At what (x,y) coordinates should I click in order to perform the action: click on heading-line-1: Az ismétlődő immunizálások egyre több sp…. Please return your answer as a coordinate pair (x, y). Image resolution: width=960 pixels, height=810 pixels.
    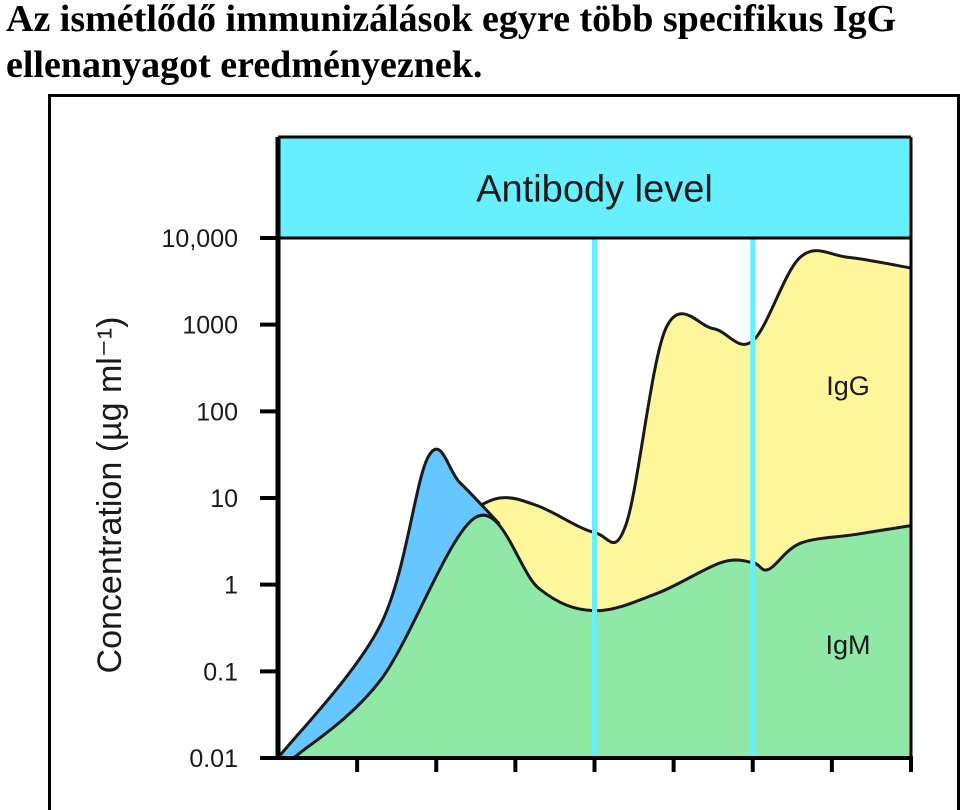
    Looking at the image, I should click on (451, 20).